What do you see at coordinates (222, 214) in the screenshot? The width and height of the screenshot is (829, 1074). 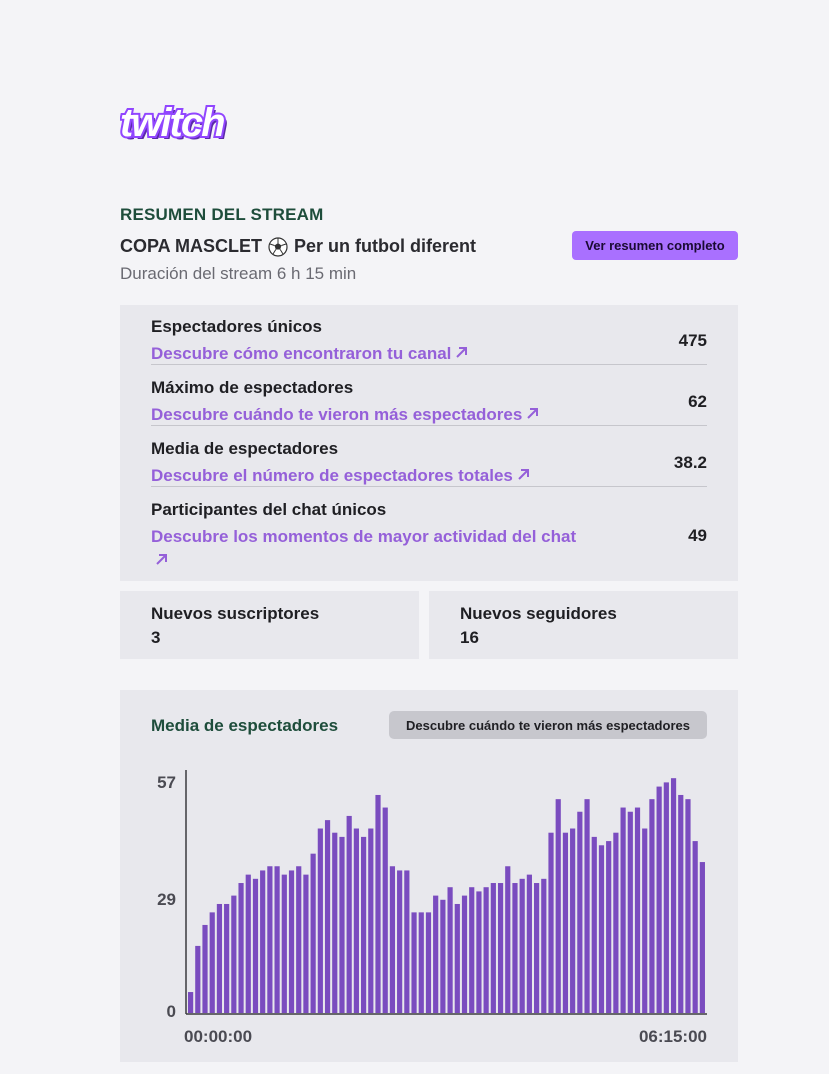 I see `section-title: RESUMEN DEL STREAM` at bounding box center [222, 214].